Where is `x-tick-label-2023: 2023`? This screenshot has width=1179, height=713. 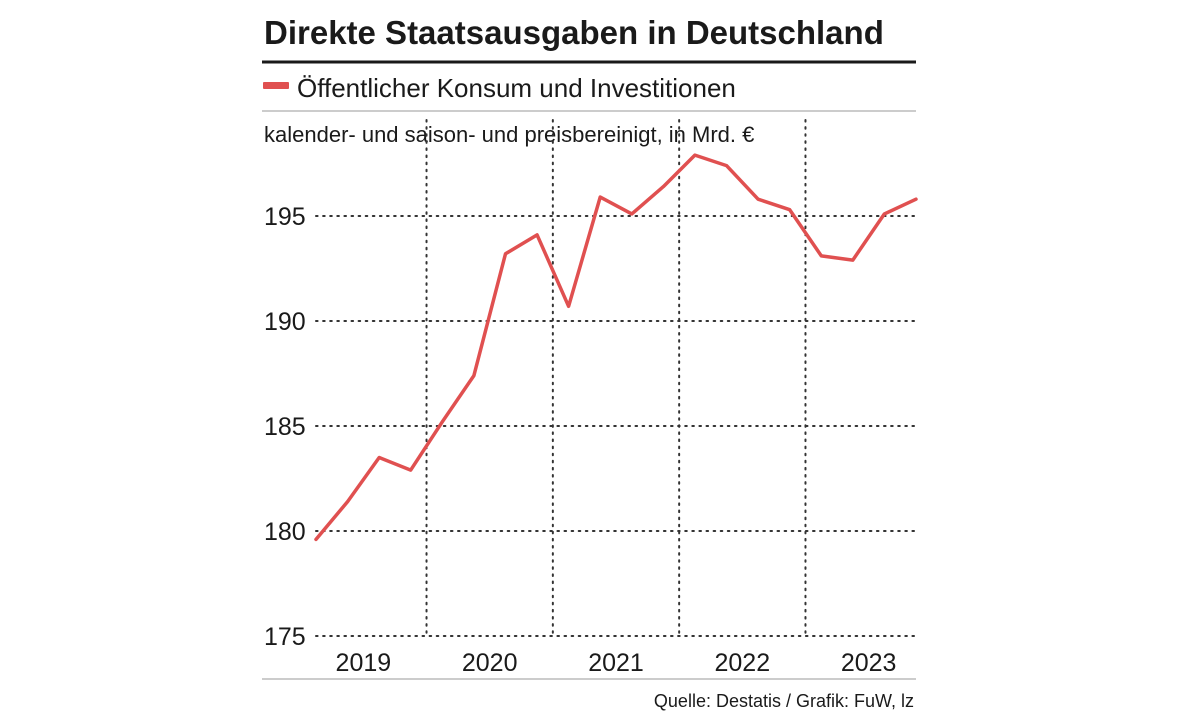 x-tick-label-2023: 2023 is located at coordinates (869, 663).